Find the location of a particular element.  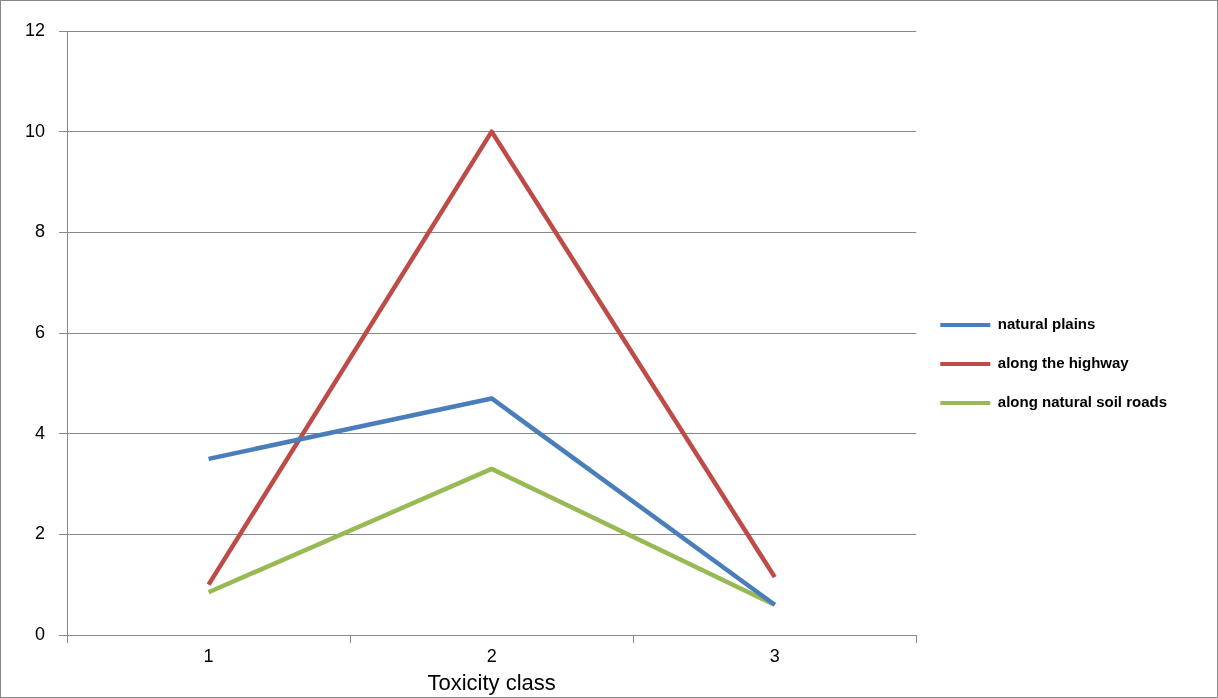

x-axis-title: Toxicity class is located at coordinates (491, 682).